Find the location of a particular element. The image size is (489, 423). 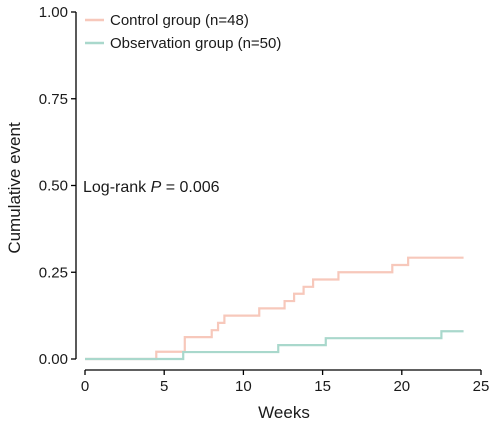

y-tick-label: 0.00 is located at coordinates (53, 359).